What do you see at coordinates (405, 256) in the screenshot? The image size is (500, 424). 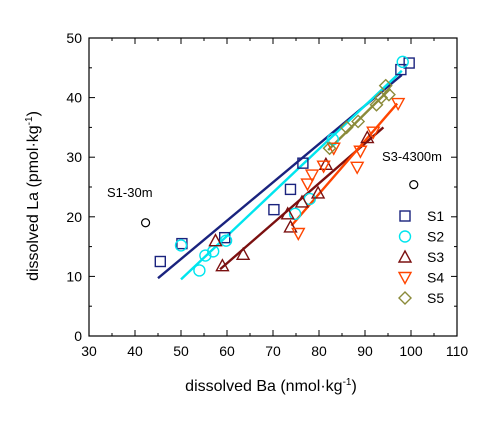 I see `legend-marker-s3` at bounding box center [405, 256].